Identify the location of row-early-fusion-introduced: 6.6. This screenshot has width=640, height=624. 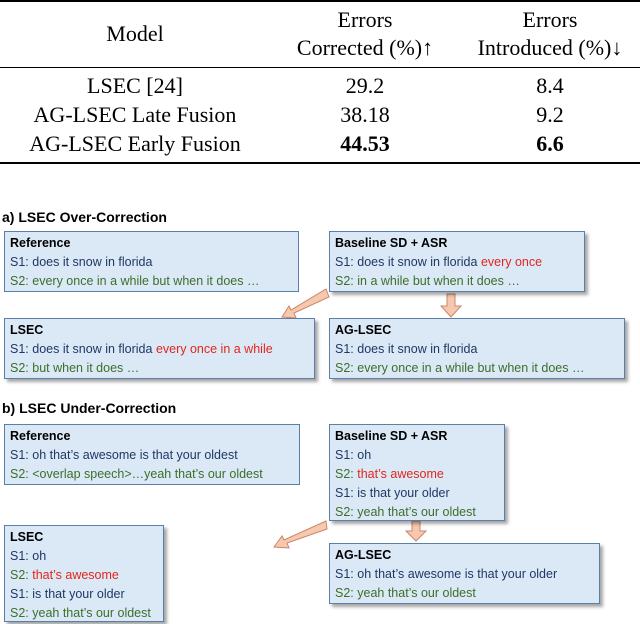
(550, 143).